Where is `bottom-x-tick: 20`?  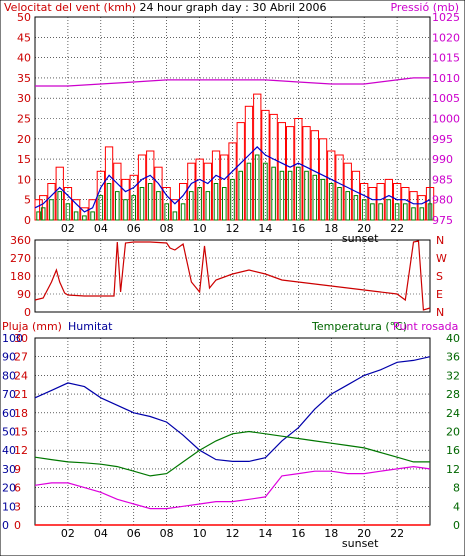
bottom-x-tick: 20 is located at coordinates (364, 533).